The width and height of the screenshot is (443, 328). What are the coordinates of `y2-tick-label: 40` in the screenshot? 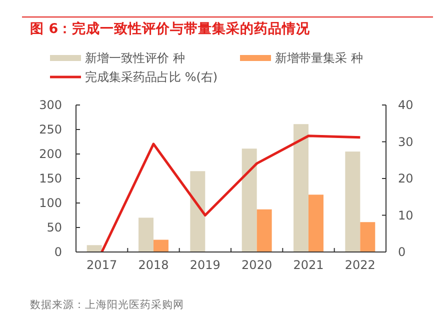 It's located at (406, 105).